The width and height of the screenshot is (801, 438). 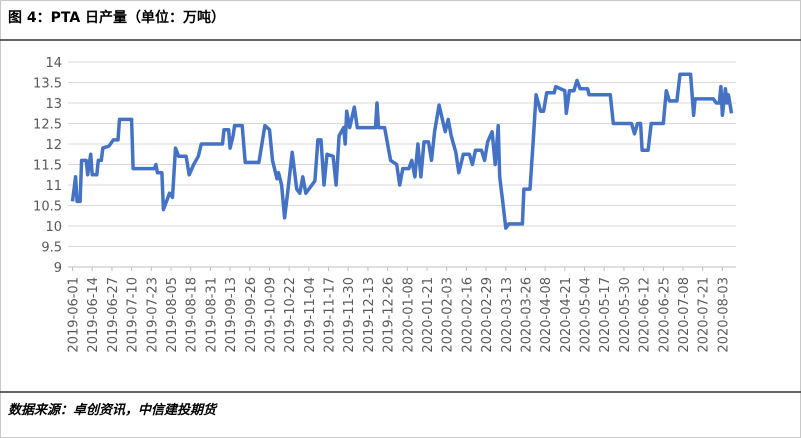 What do you see at coordinates (47, 207) in the screenshot?
I see `y-tick-label: 10.5` at bounding box center [47, 207].